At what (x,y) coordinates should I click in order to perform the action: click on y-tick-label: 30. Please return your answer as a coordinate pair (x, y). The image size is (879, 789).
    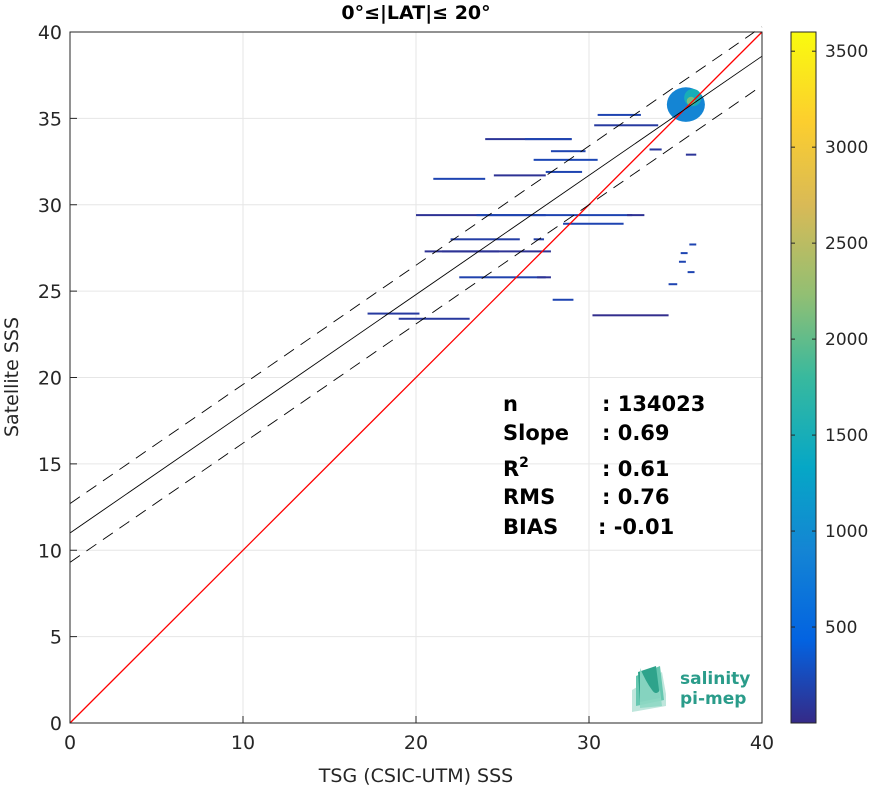
    Looking at the image, I should click on (50, 206).